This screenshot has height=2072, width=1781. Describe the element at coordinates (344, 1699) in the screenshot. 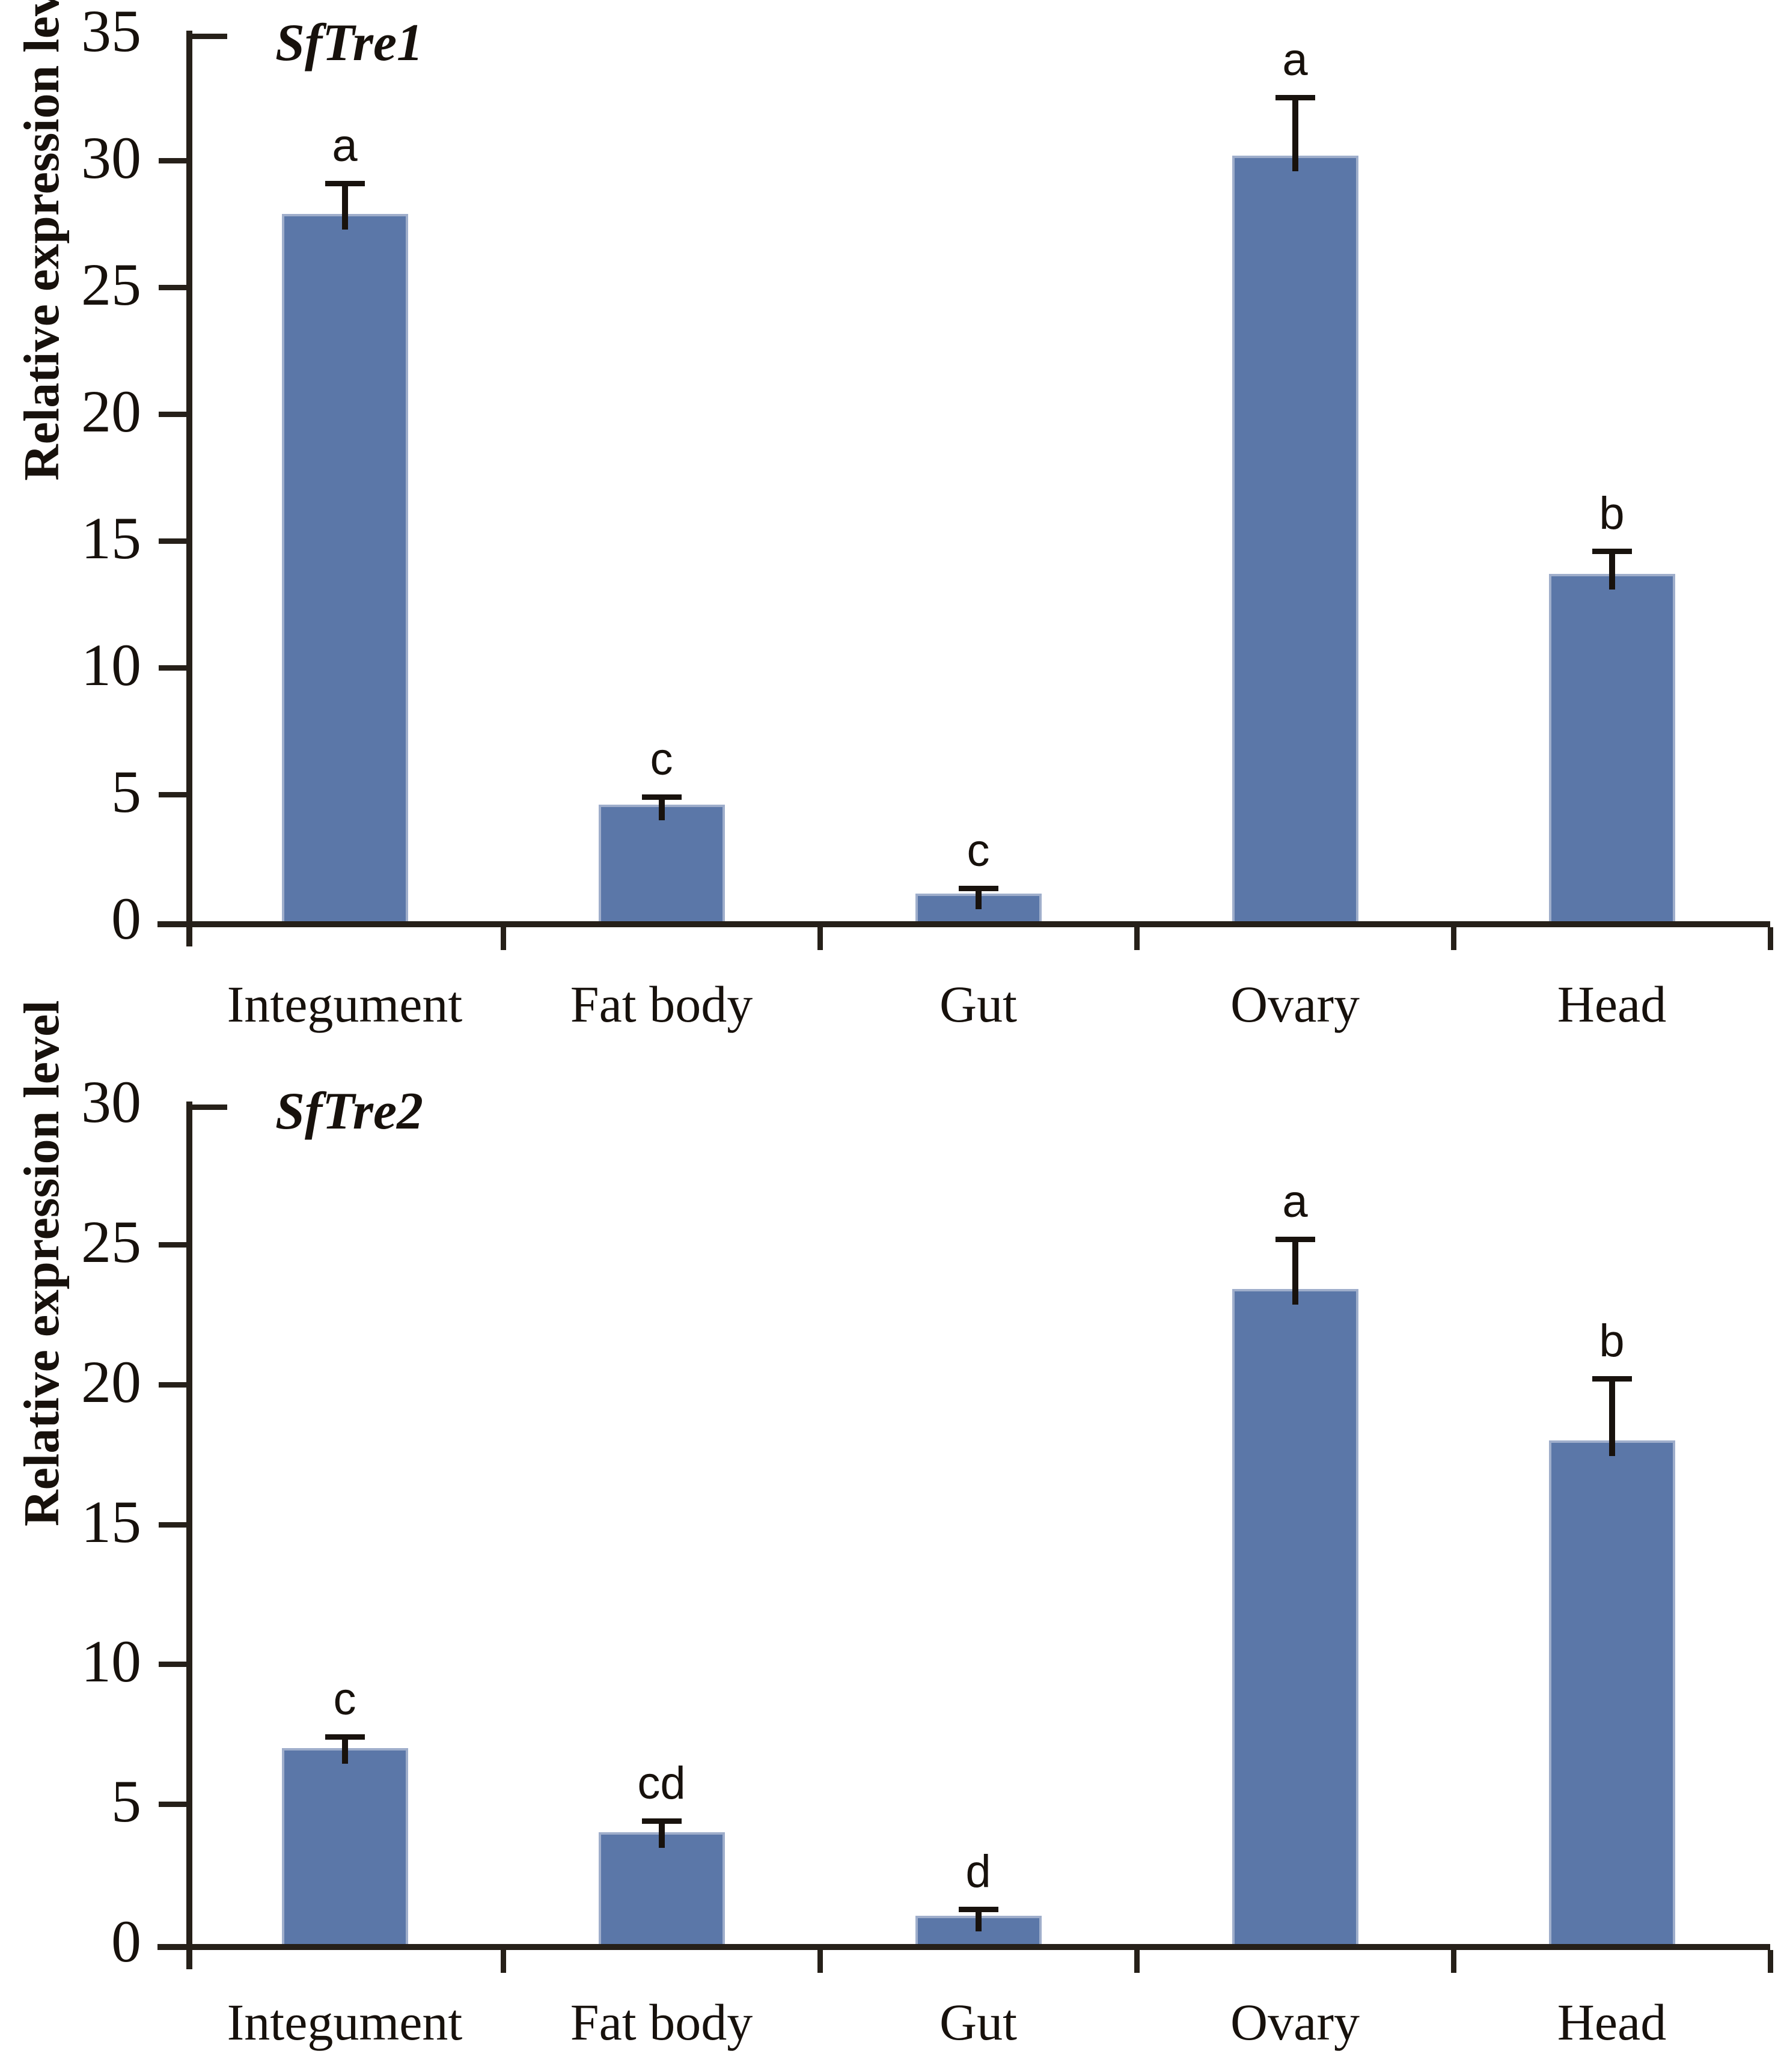

I see `sig-letter-integument: c` at that location.